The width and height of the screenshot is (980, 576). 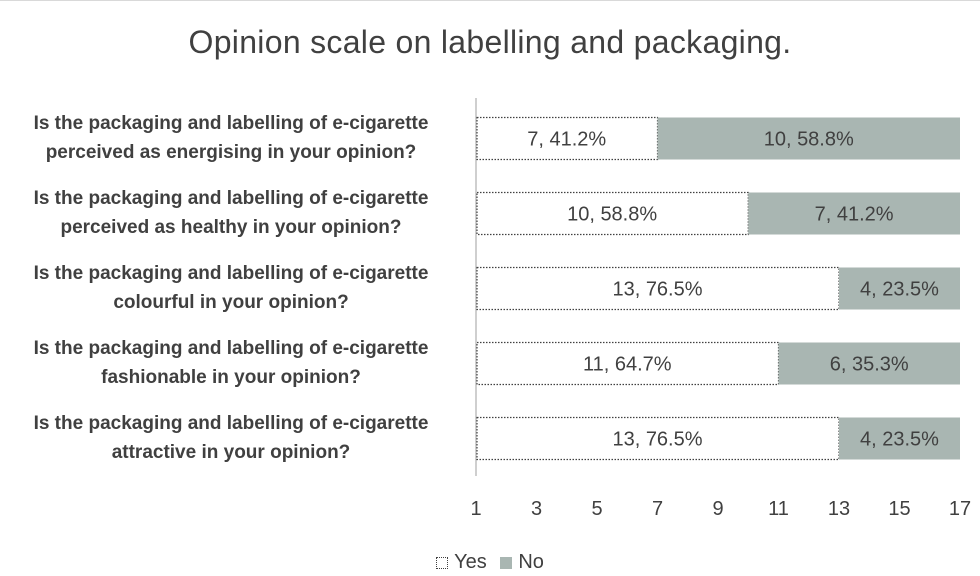 I want to click on legend-item-no: No, so click(x=522, y=562).